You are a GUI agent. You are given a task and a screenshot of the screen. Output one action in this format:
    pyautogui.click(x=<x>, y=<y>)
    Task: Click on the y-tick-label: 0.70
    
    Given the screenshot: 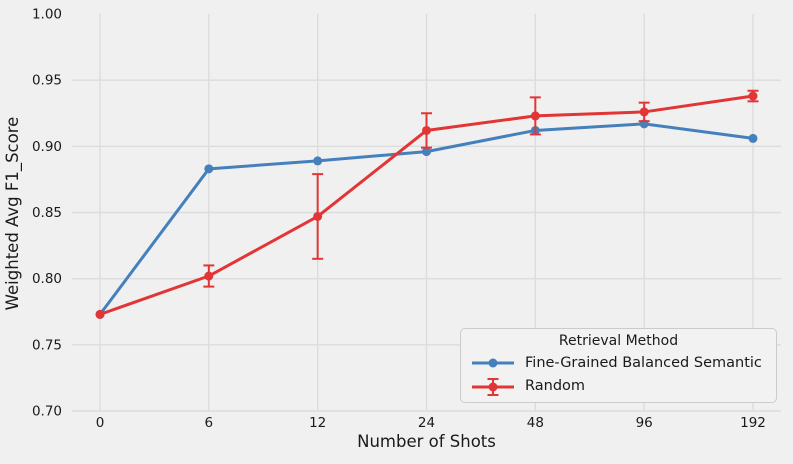 What is the action you would take?
    pyautogui.click(x=47, y=412)
    